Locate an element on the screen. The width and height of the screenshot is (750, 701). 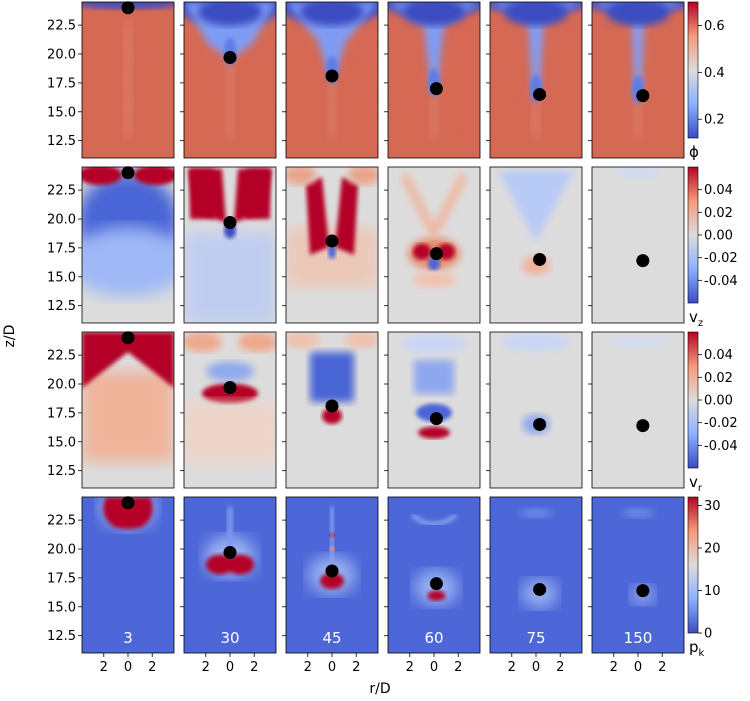
colorbar-1: 0.04 0.02 0.00 -0.02 -0.04 vz is located at coordinates (712, 247).